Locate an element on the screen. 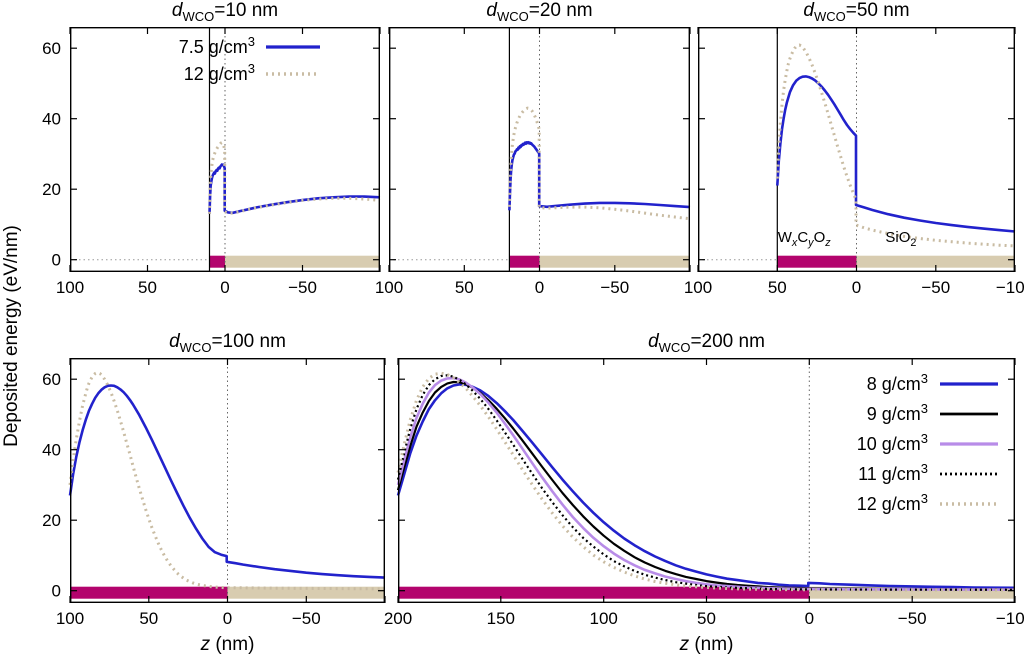  x-axis-title-right: z (nm) is located at coordinates (706, 644).